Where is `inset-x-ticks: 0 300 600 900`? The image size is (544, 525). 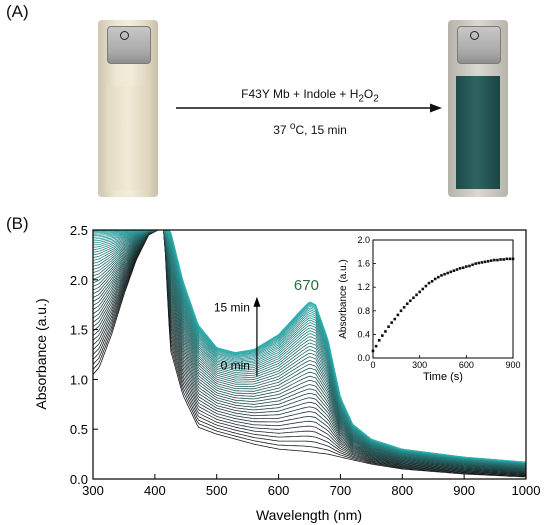 inset-x-ticks: 0 300 600 900 is located at coordinates (445, 362).